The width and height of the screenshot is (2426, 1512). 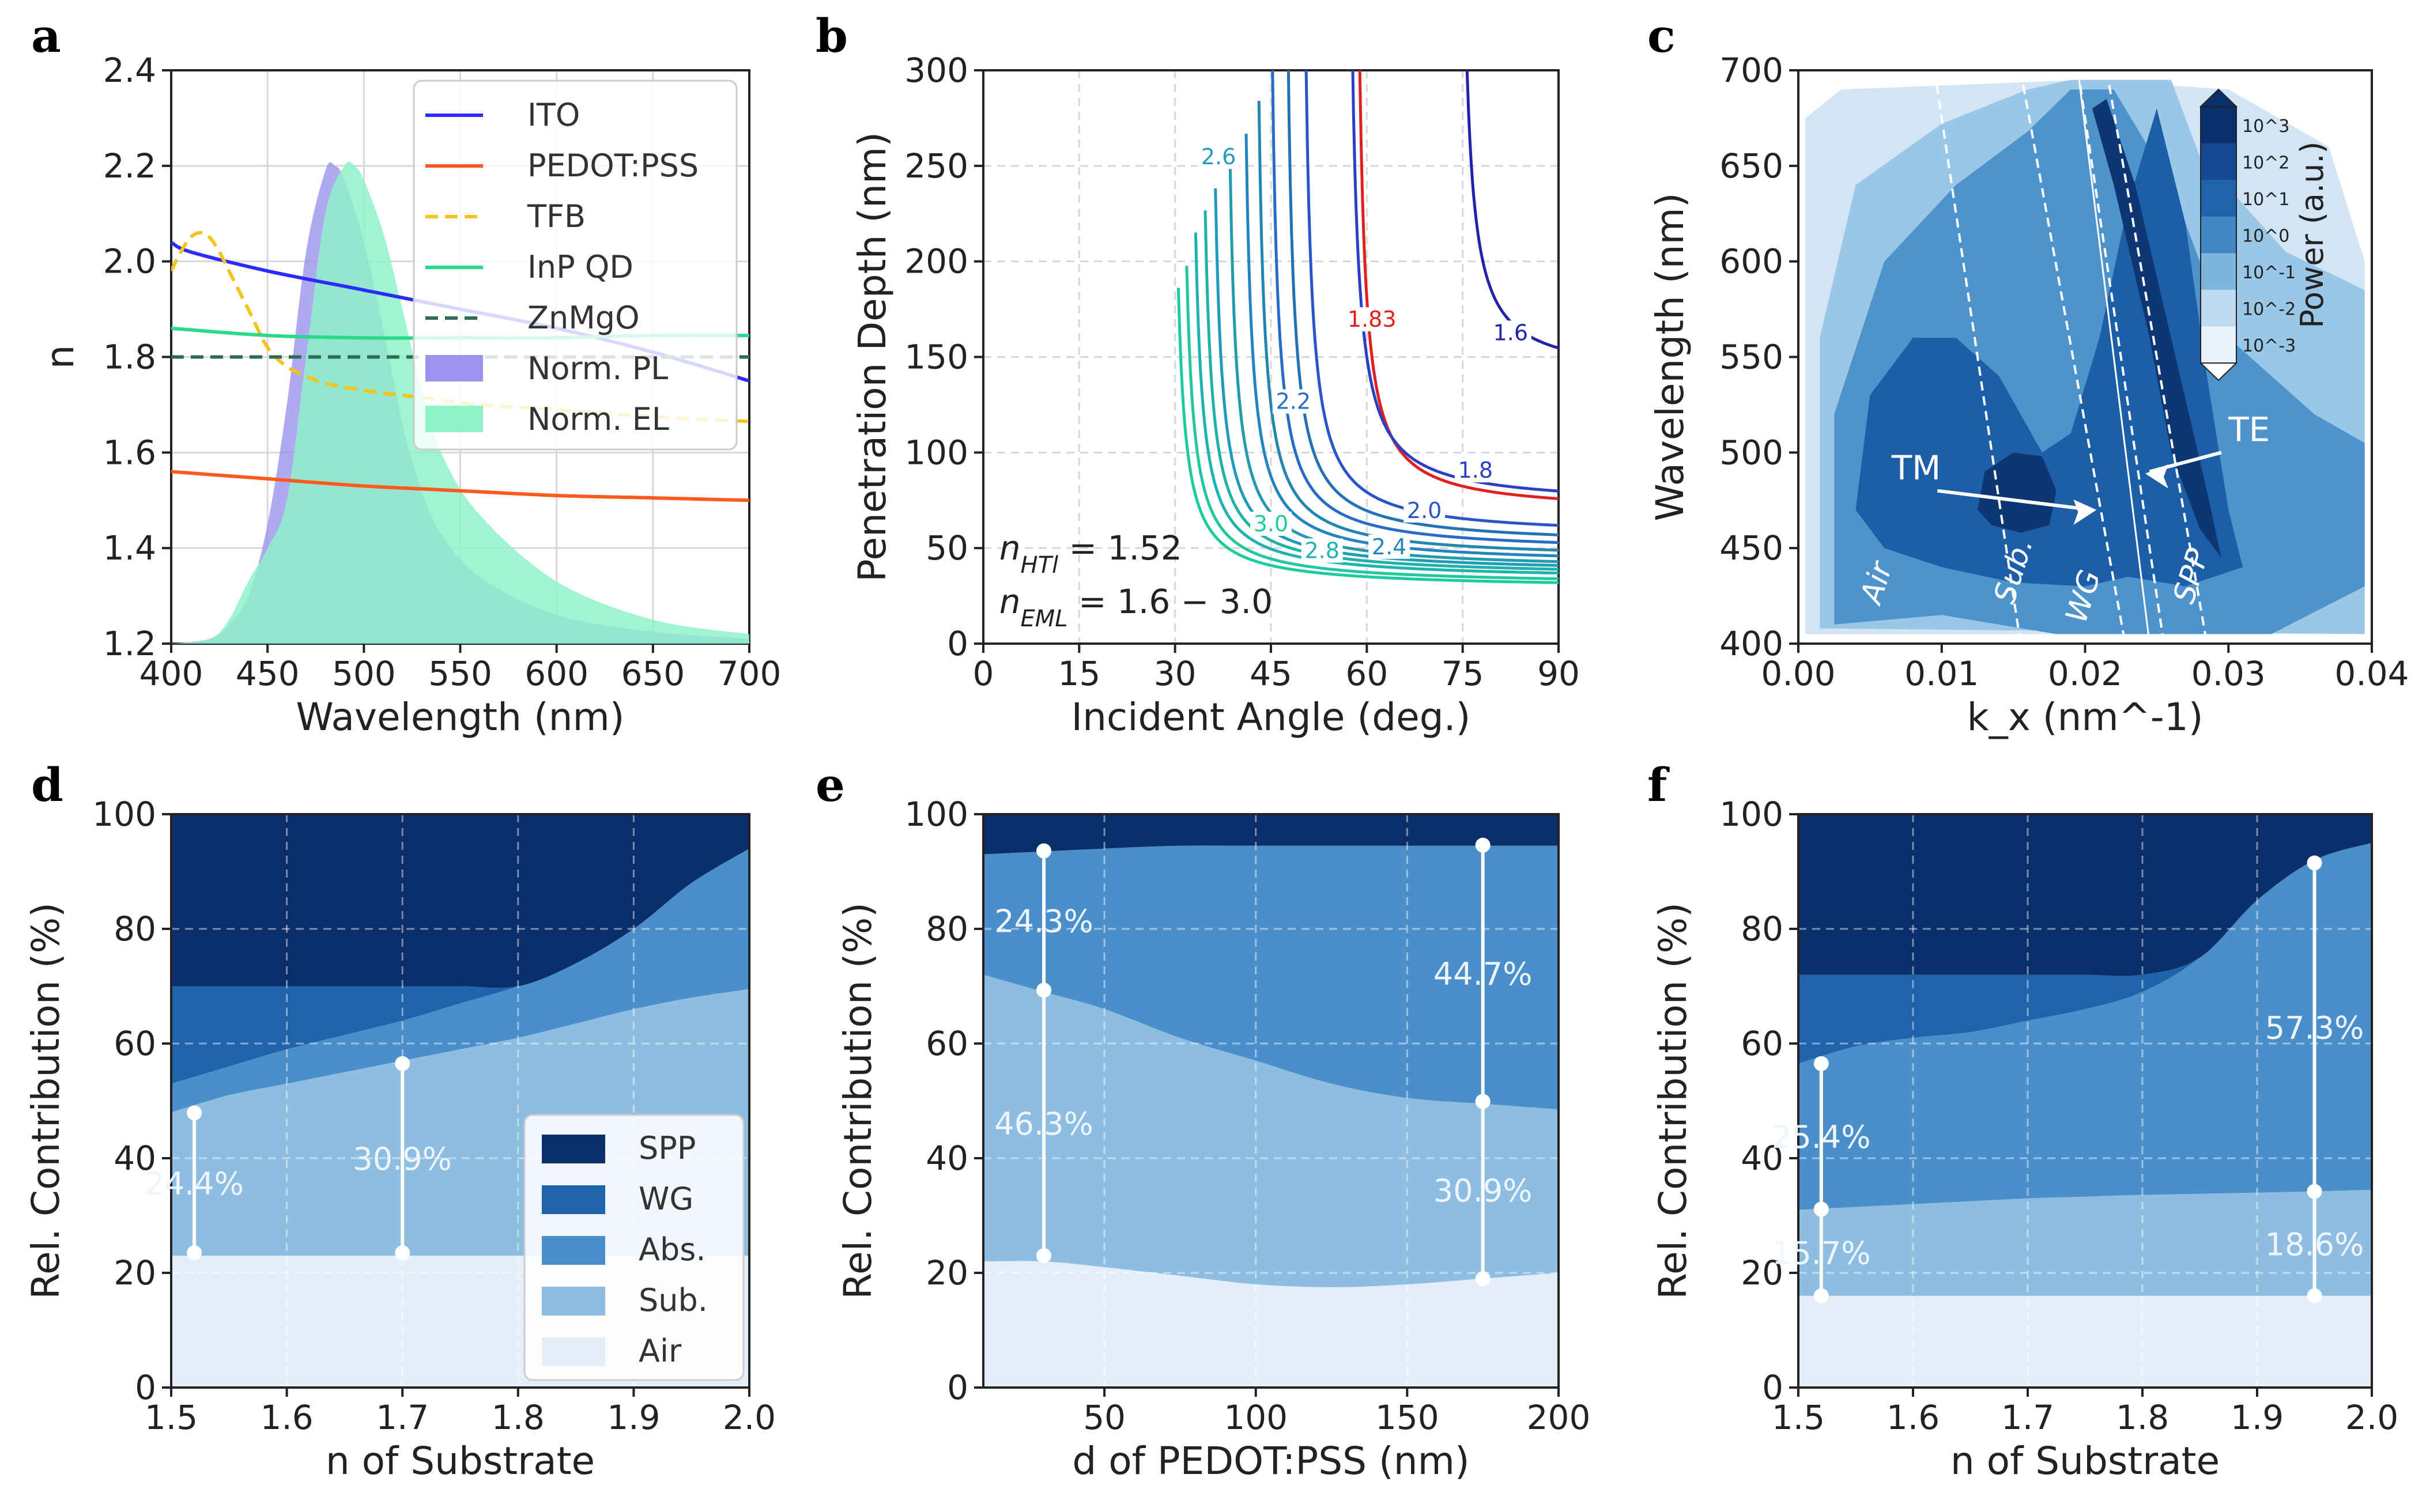 What do you see at coordinates (1079, 673) in the screenshot?
I see `x-tick-label: 15` at bounding box center [1079, 673].